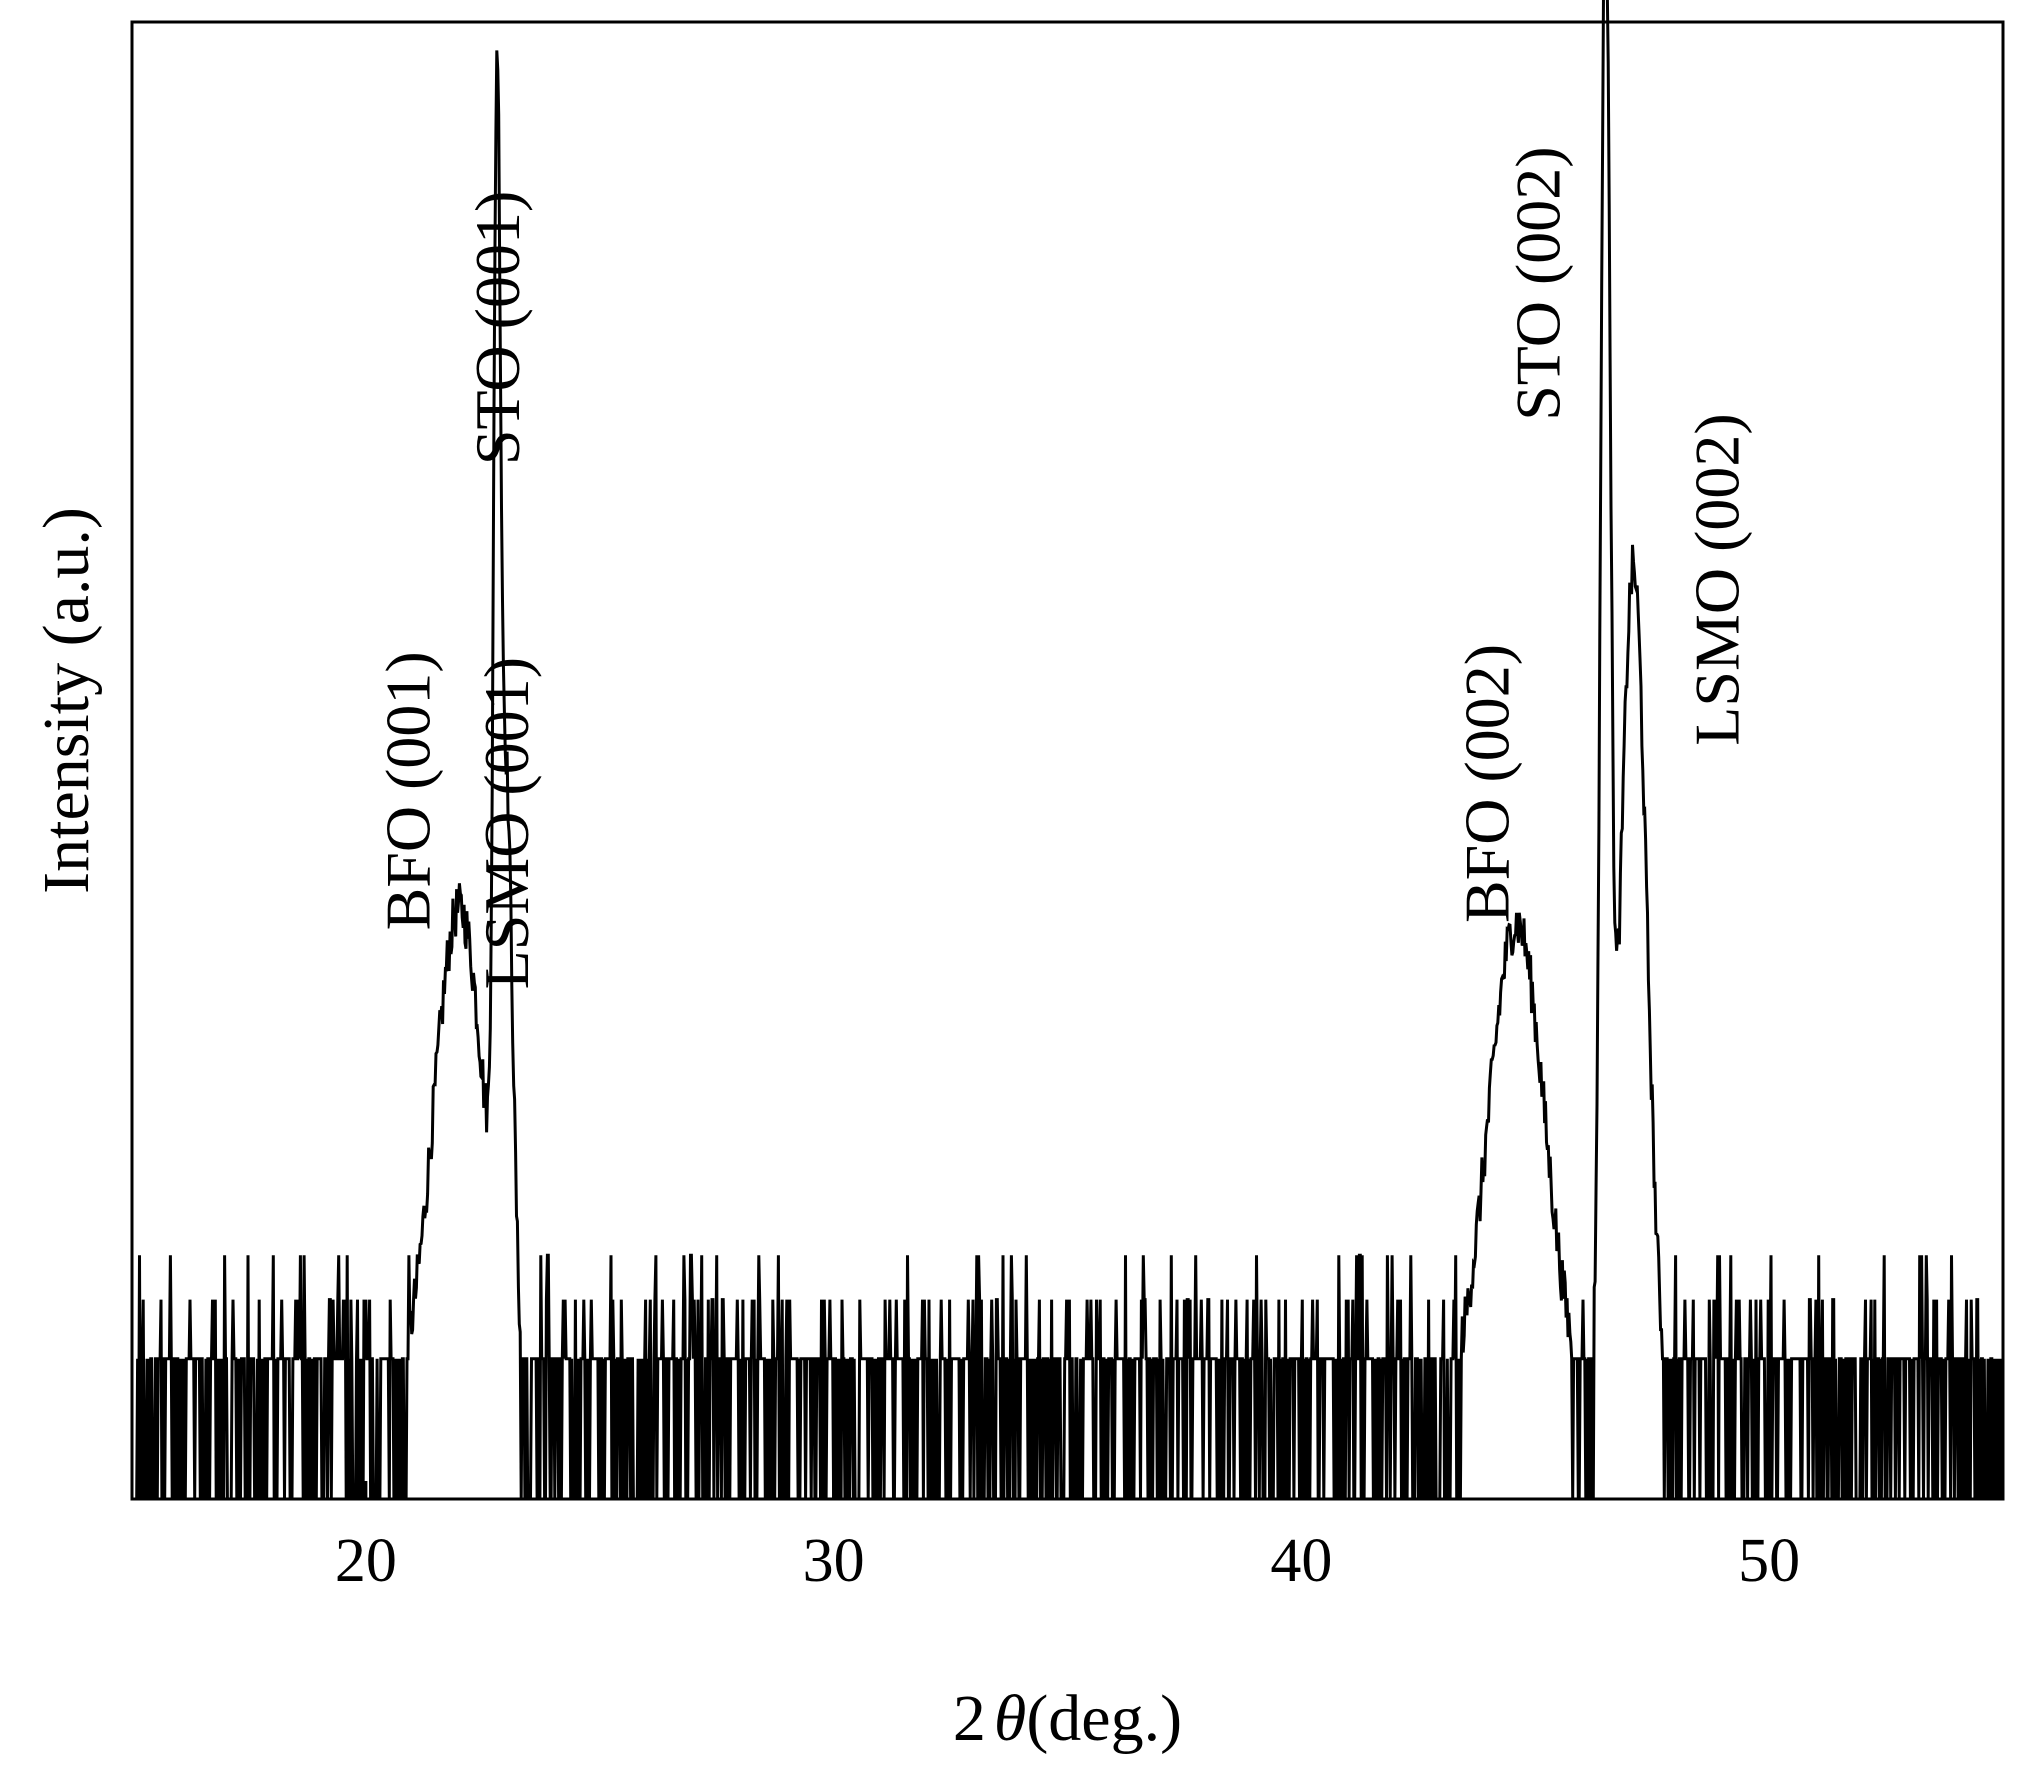 The image size is (2022, 1786). Describe the element at coordinates (506, 823) in the screenshot. I see `peak-label: LSMO (001)` at that location.